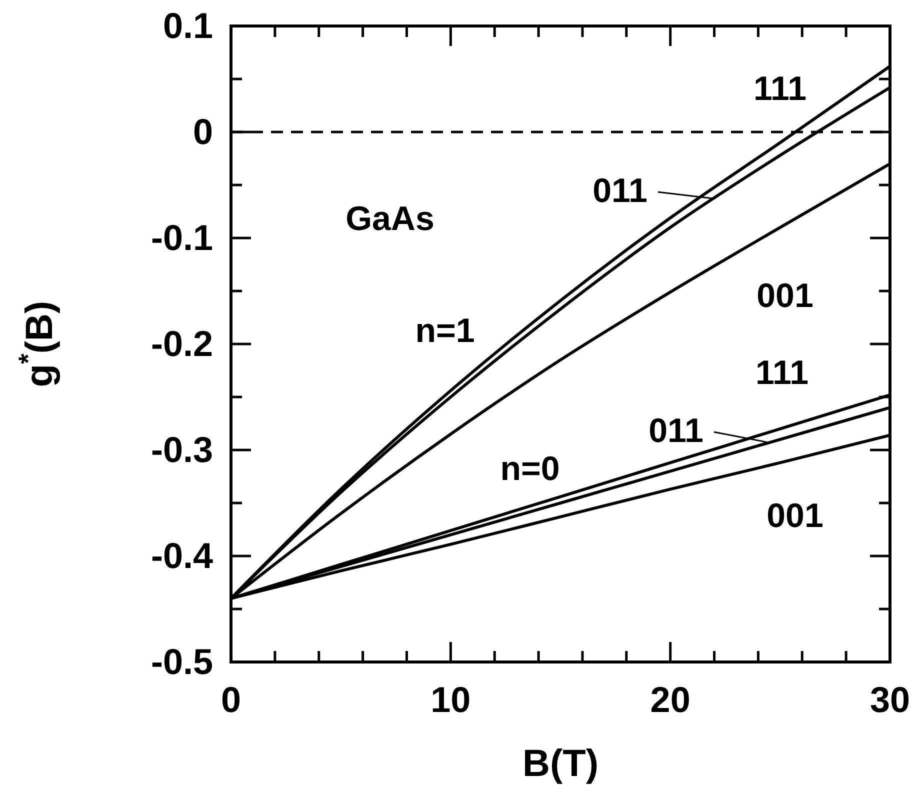 The image size is (921, 798). What do you see at coordinates (530, 469) in the screenshot?
I see `annotation: n=0` at bounding box center [530, 469].